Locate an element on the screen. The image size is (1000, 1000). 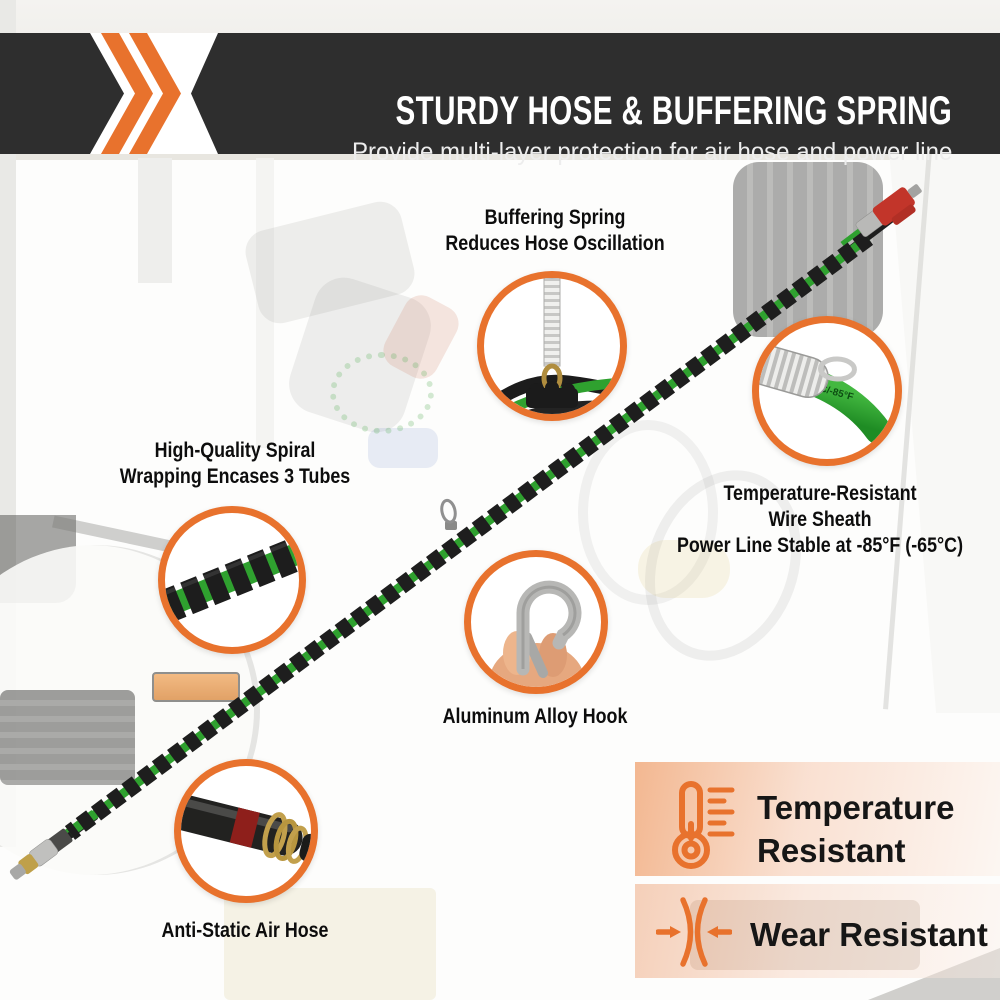
callout-circle-spiral-wrapping is located at coordinates (232, 580).